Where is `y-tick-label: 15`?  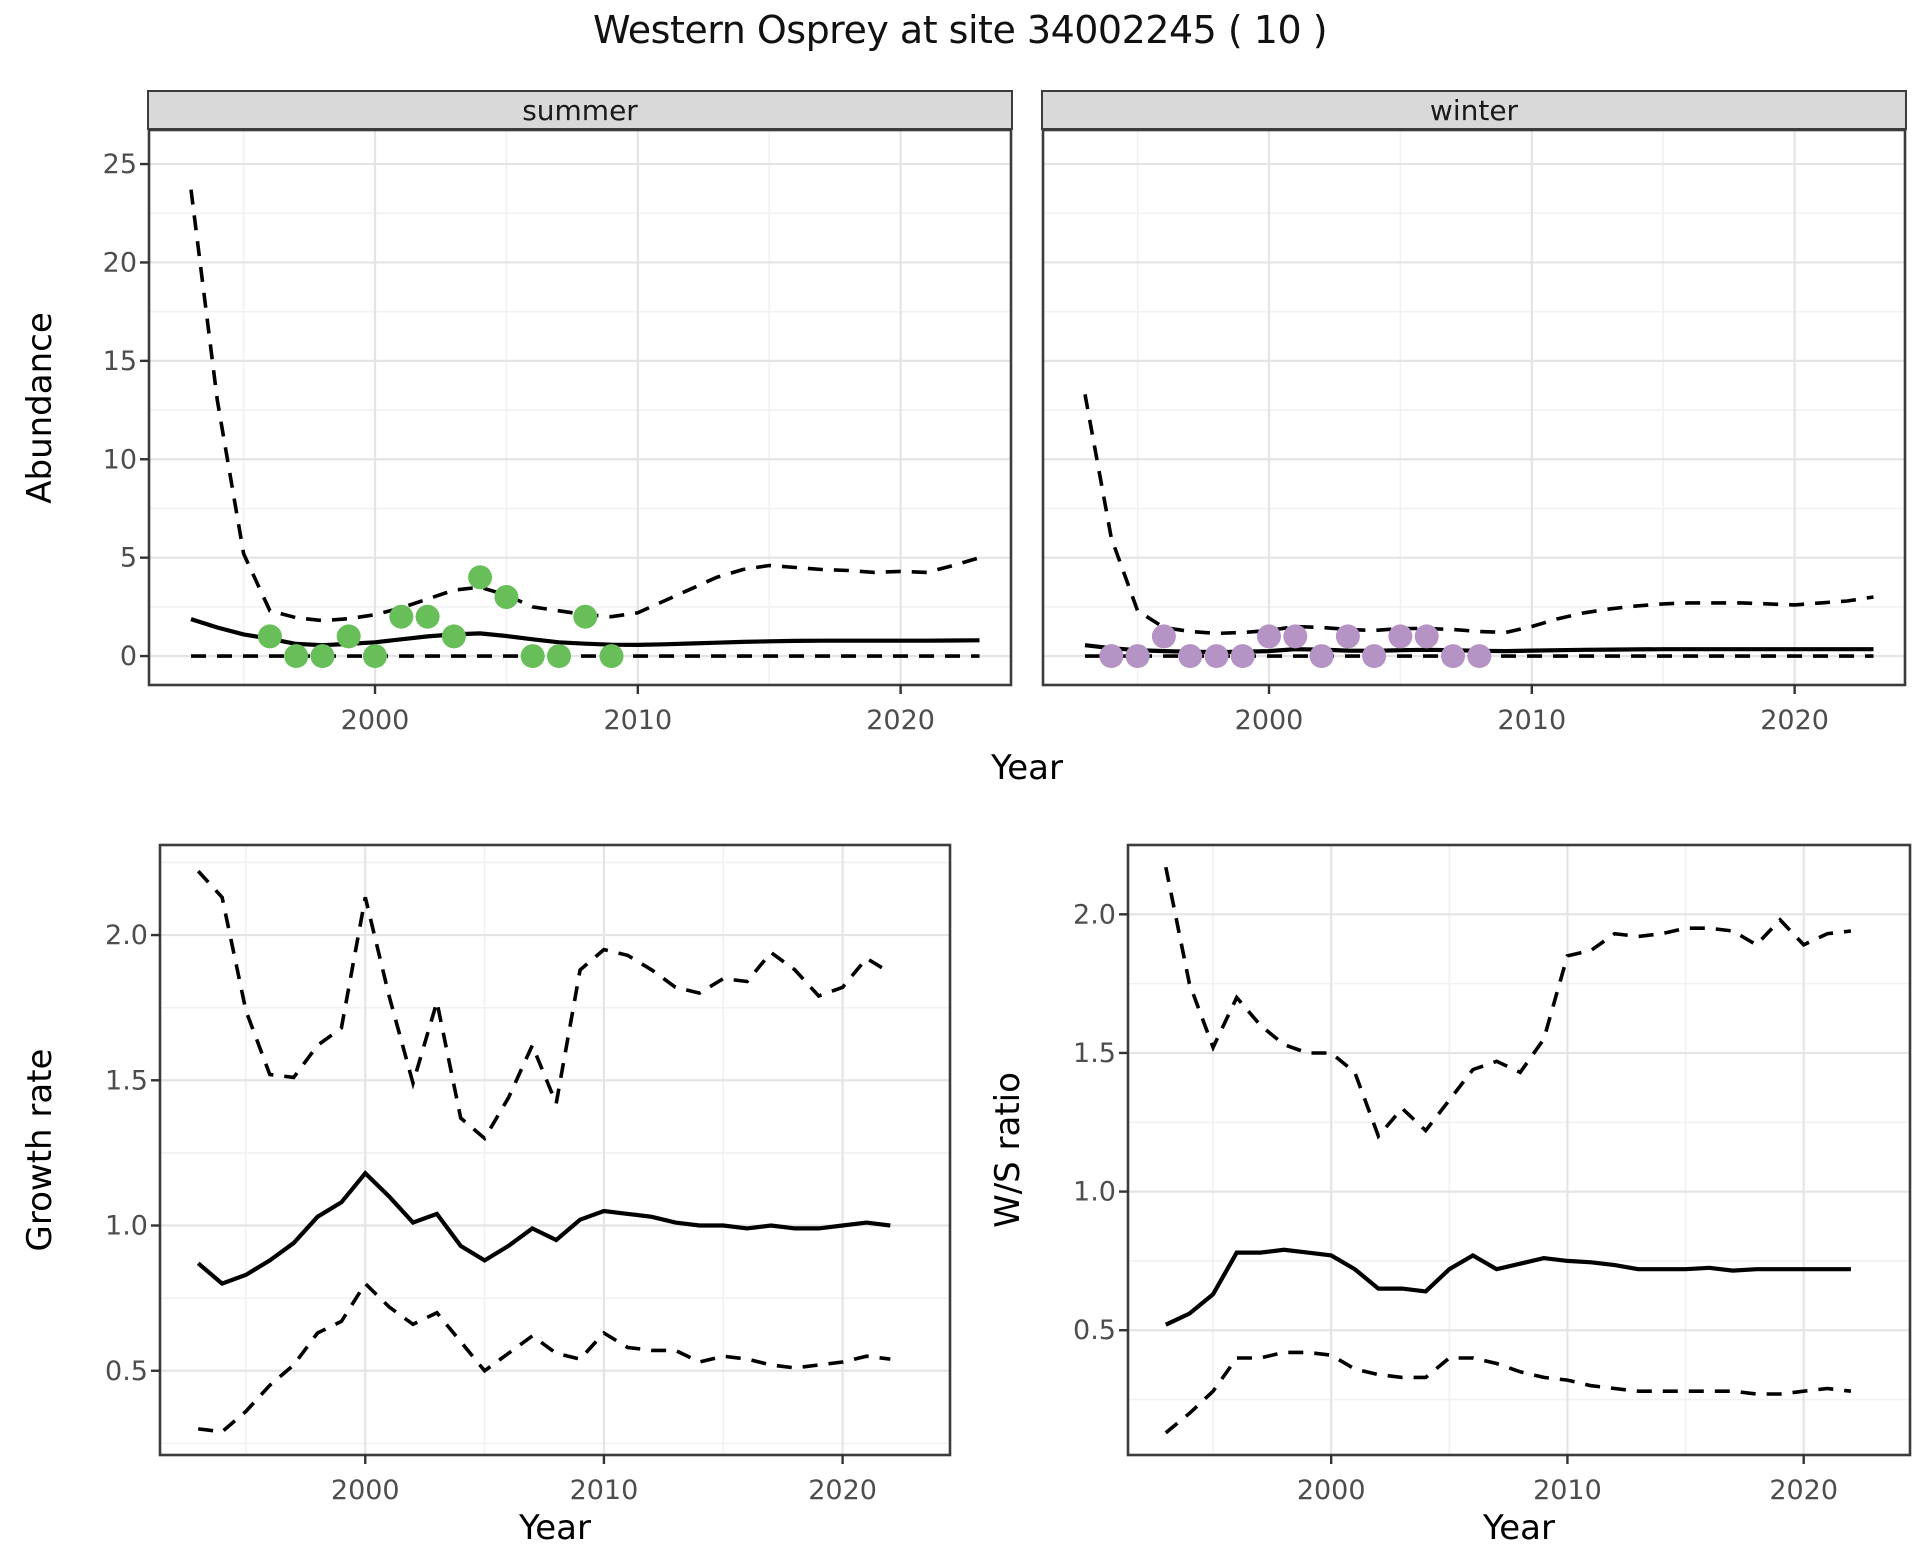
y-tick-label: 15 is located at coordinates (120, 361).